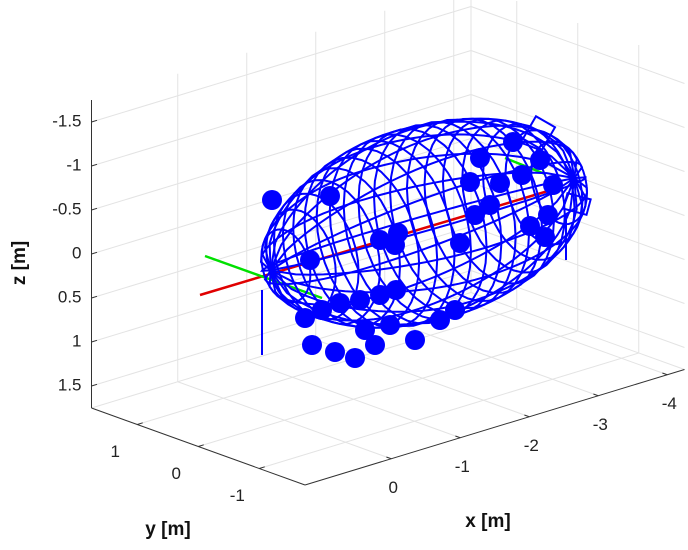 This screenshot has width=688, height=550. I want to click on x-tick-label: -4, so click(669, 403).